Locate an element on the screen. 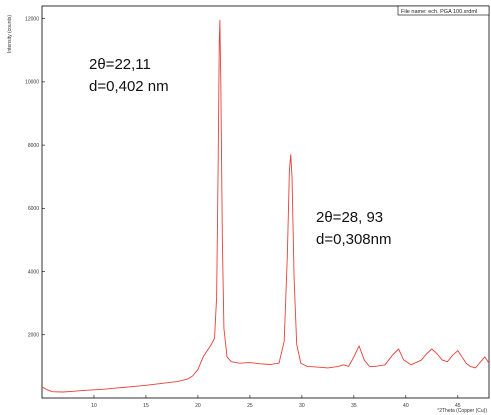 The image size is (491, 415). y-tick-label: 2000 is located at coordinates (33, 336).